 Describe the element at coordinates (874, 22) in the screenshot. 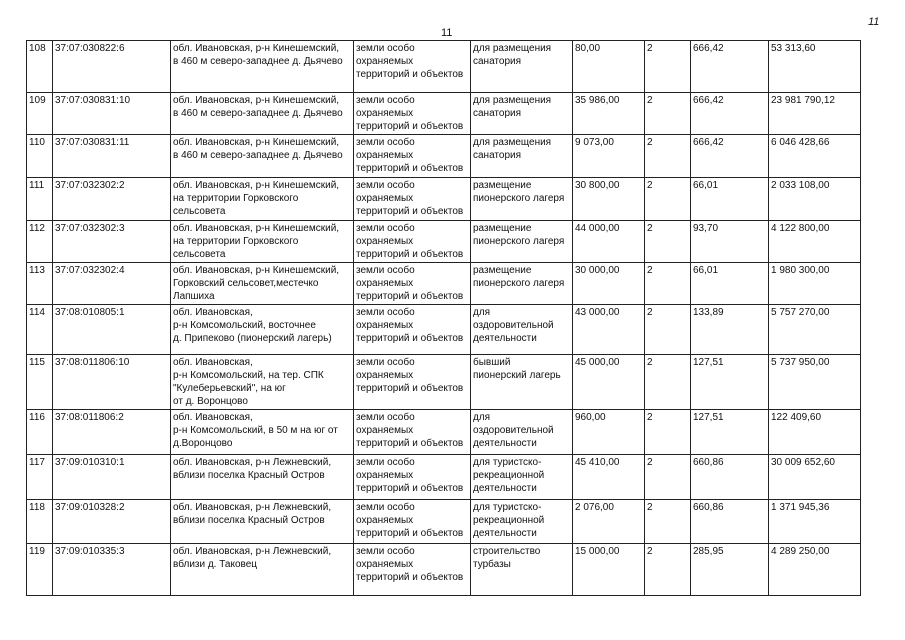

I see `handwritten-page-mark: 11` at that location.